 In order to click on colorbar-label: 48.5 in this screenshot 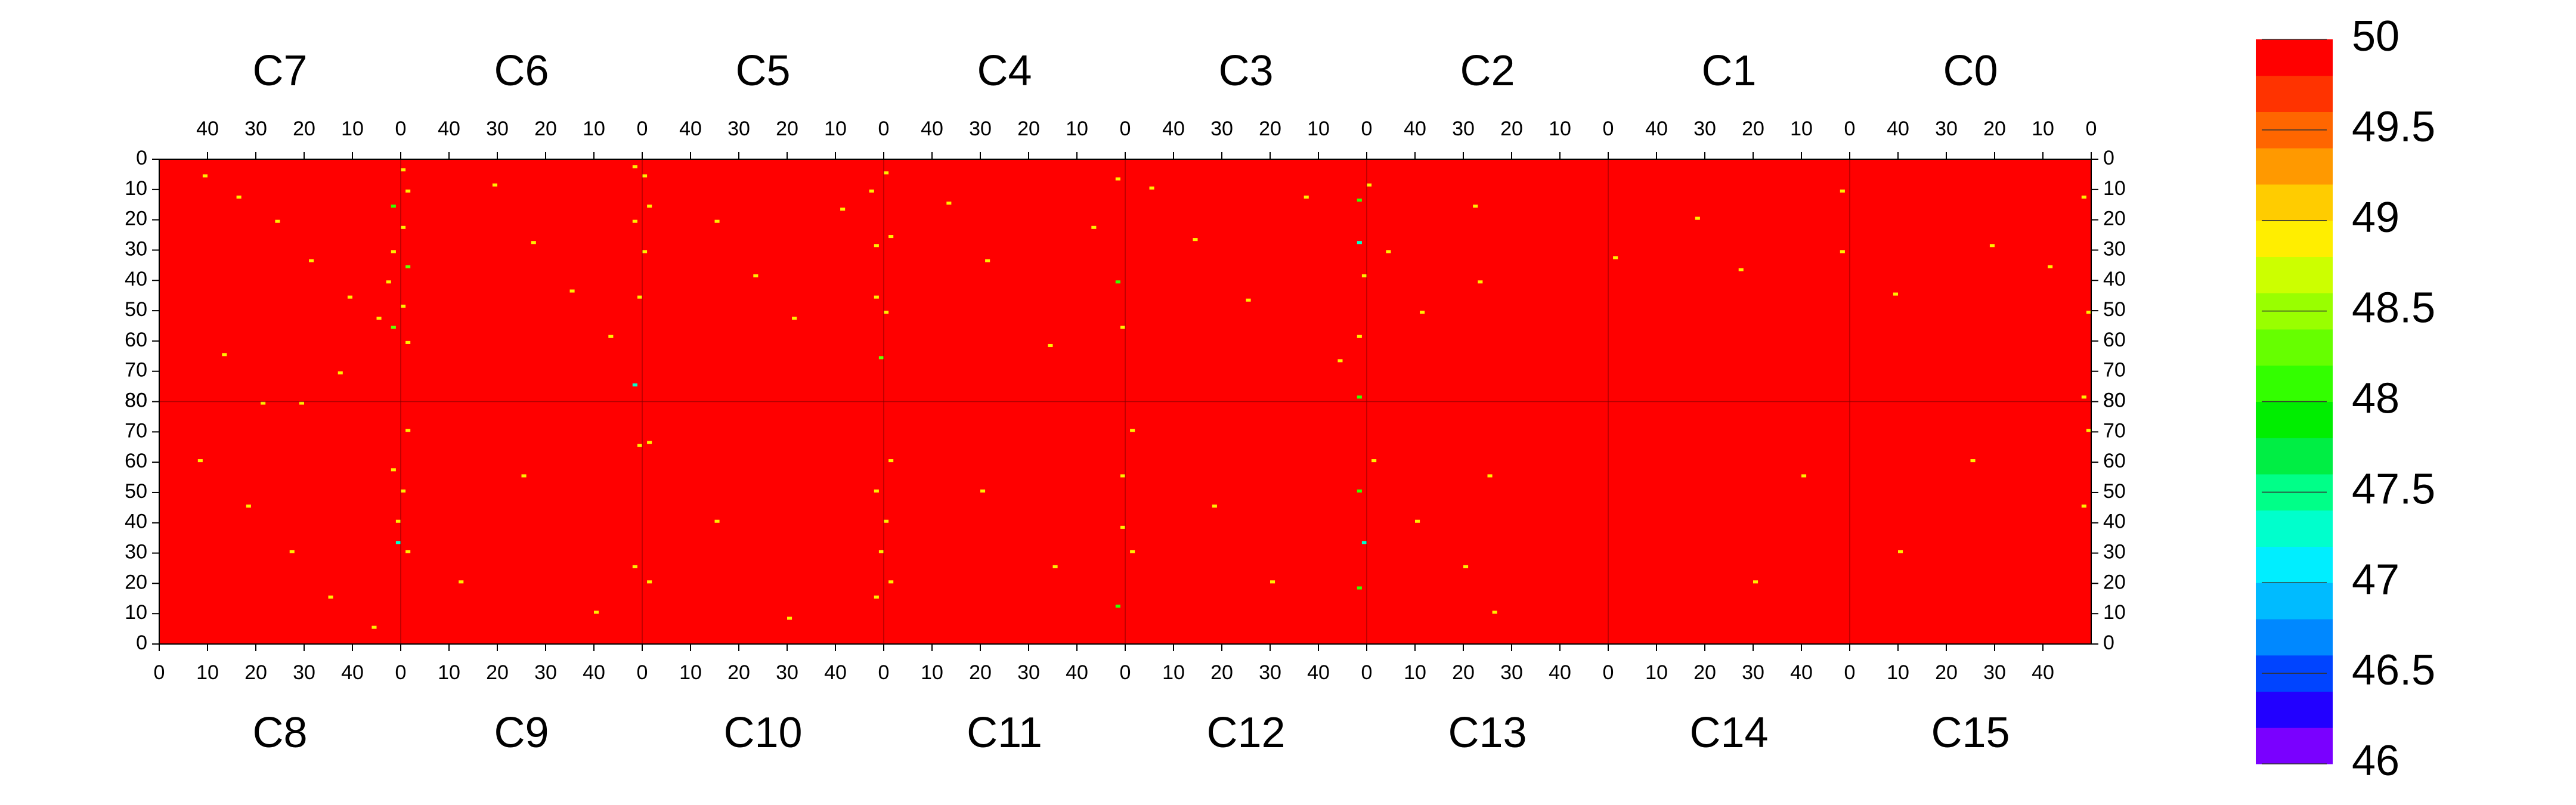, I will do `click(2393, 308)`.